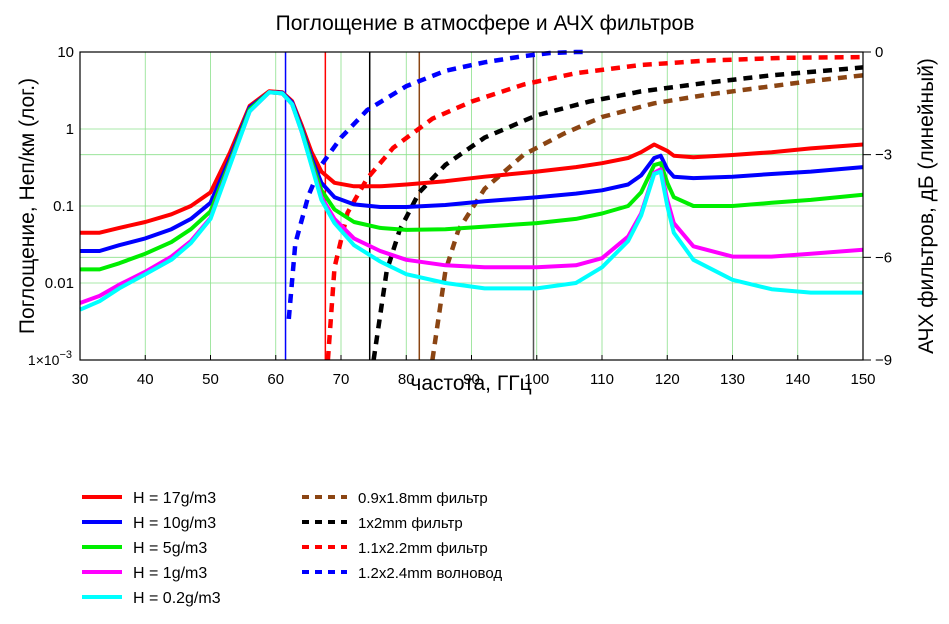 The width and height of the screenshot is (949, 624). I want to click on y-left-tick-label: 10, so click(65, 52).